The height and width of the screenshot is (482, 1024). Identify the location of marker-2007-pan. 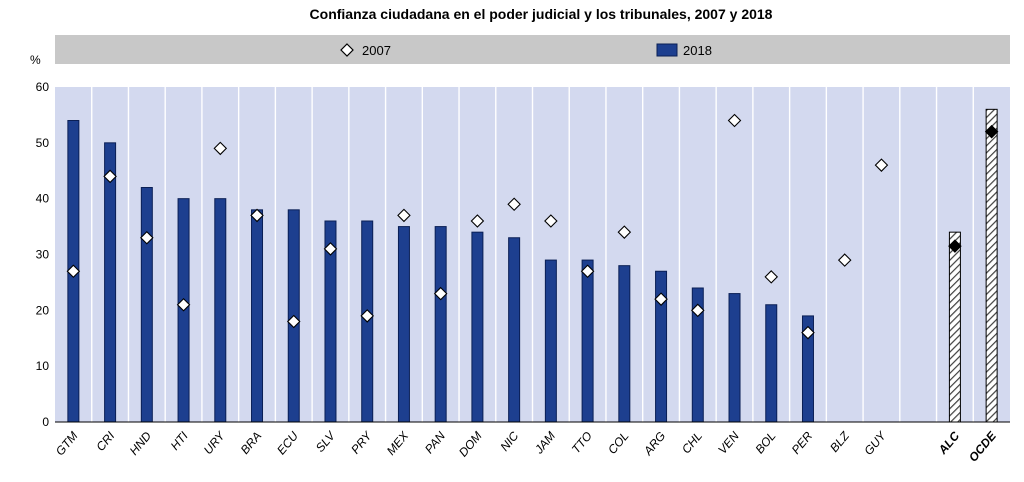
(440, 293).